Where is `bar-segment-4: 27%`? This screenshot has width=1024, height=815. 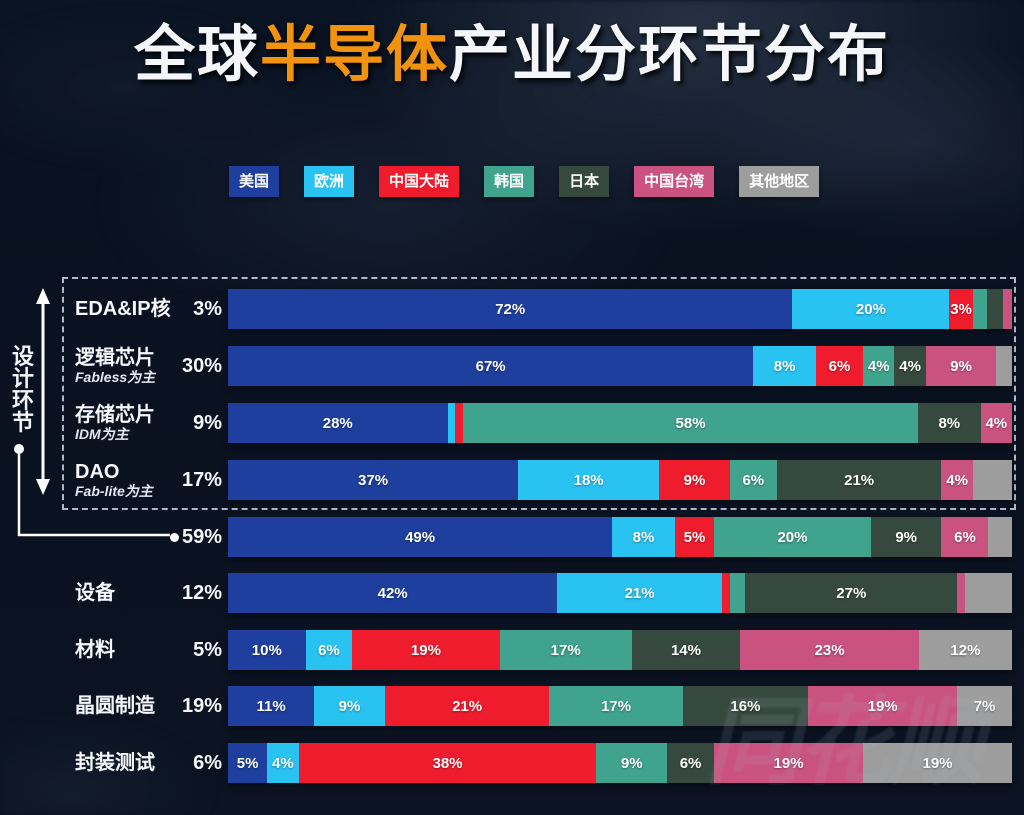 bar-segment-4: 27% is located at coordinates (851, 593).